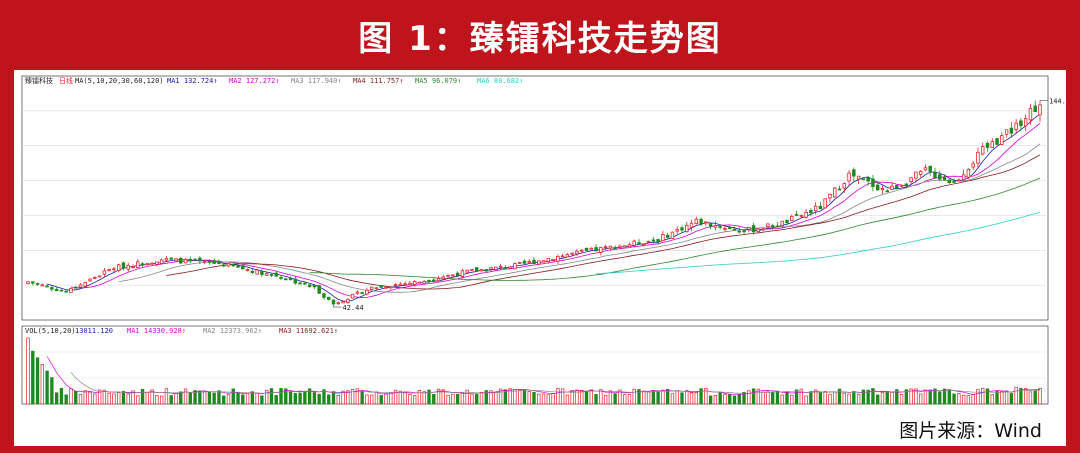 This screenshot has height=453, width=1080. What do you see at coordinates (308, 331) in the screenshot?
I see `volume-legend-ma3: MA3 11692.621↑` at bounding box center [308, 331].